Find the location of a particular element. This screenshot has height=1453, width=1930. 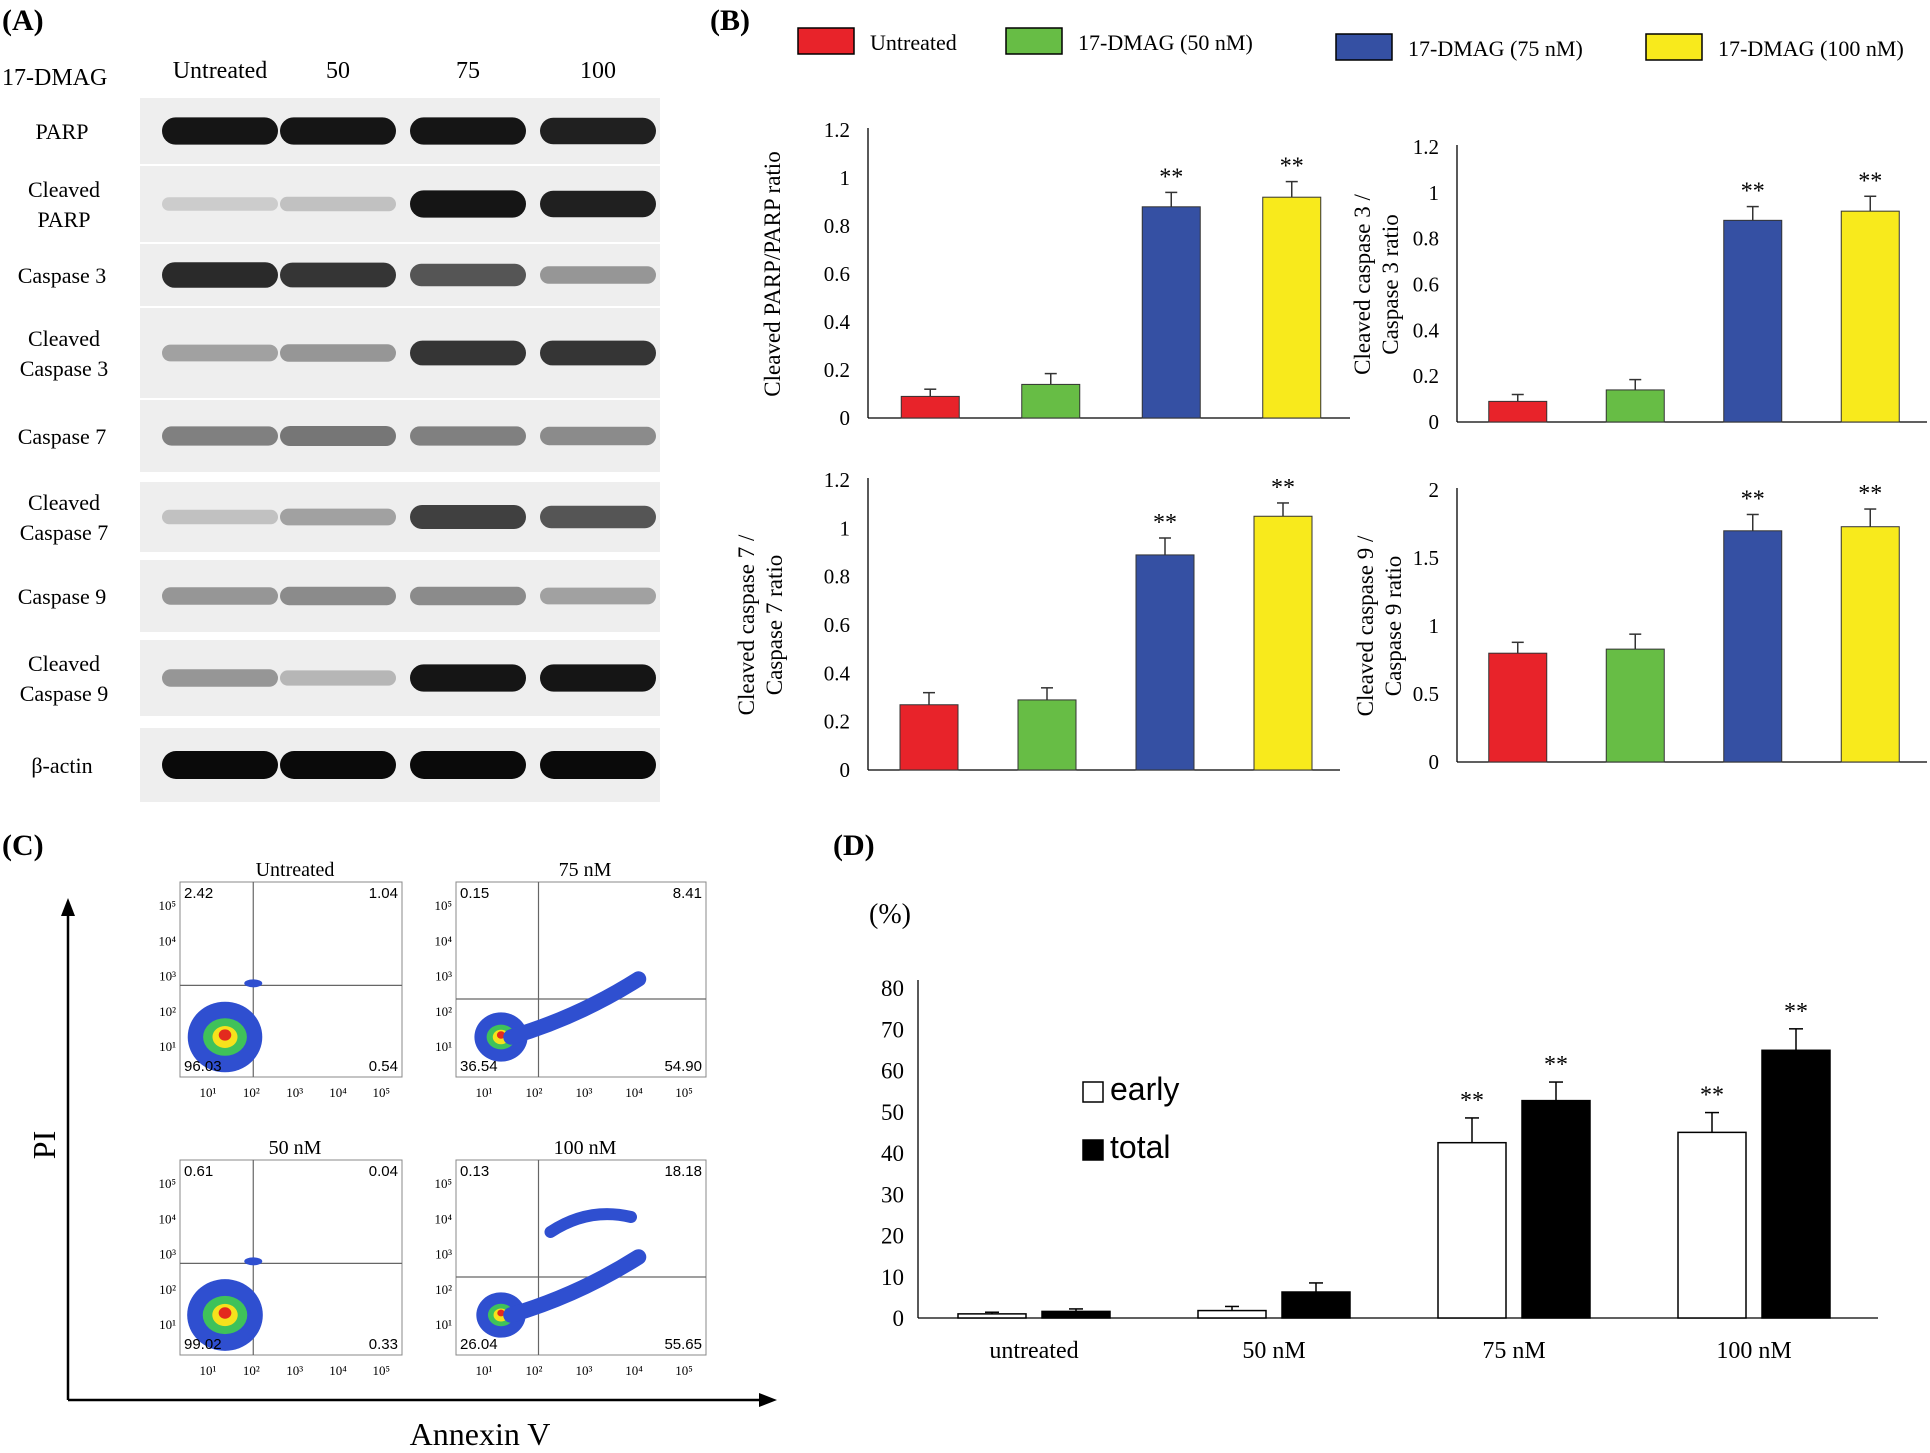

population-lower-right is located at coordinates (575, 1286).